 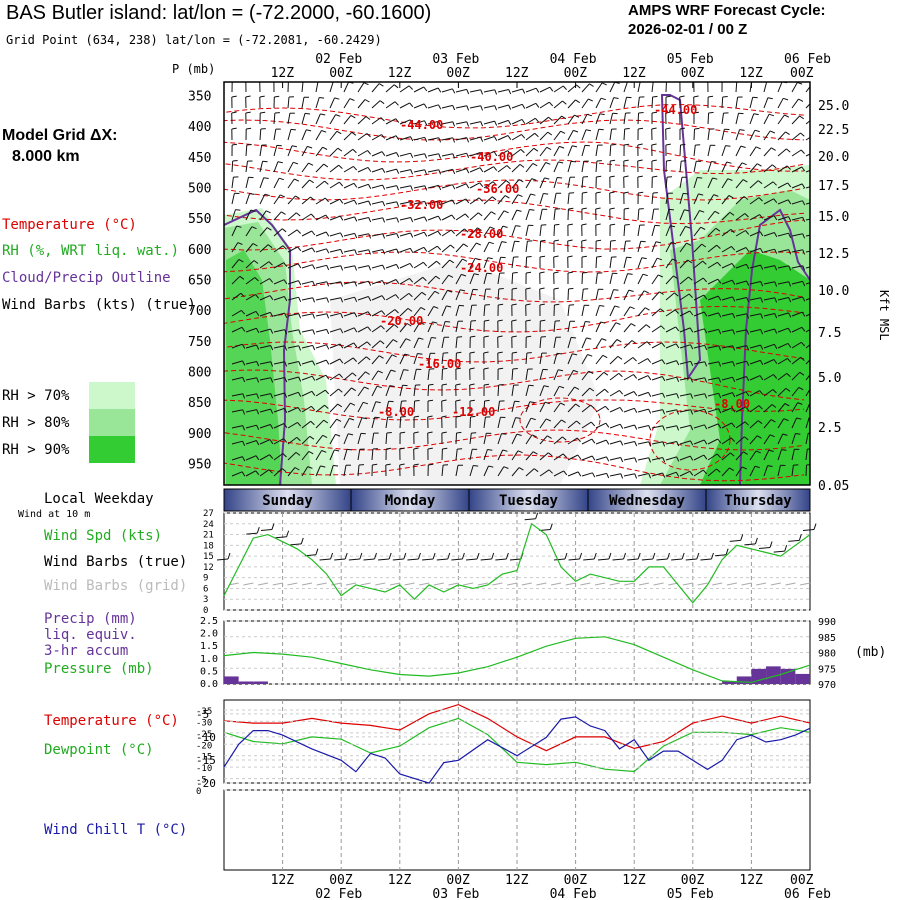 What do you see at coordinates (287, 501) in the screenshot?
I see `weekday-label-sunday: Sunday` at bounding box center [287, 501].